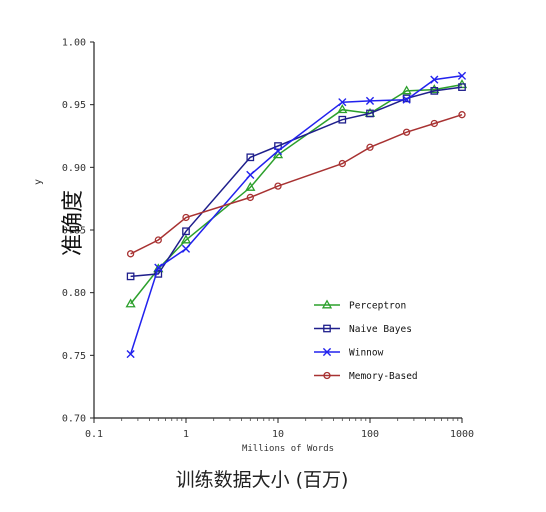 The image size is (546, 512). What do you see at coordinates (370, 434) in the screenshot?
I see `x-tick-label: 100` at bounding box center [370, 434].